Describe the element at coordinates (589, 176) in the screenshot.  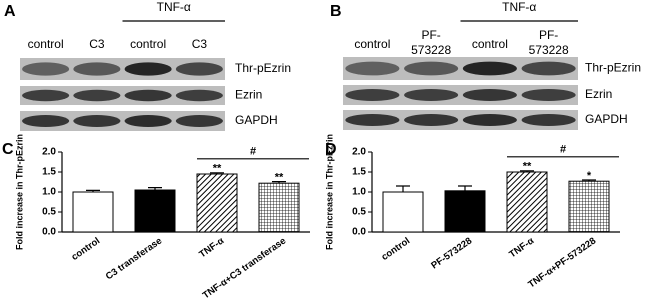
I see `significance-label: *` at that location.